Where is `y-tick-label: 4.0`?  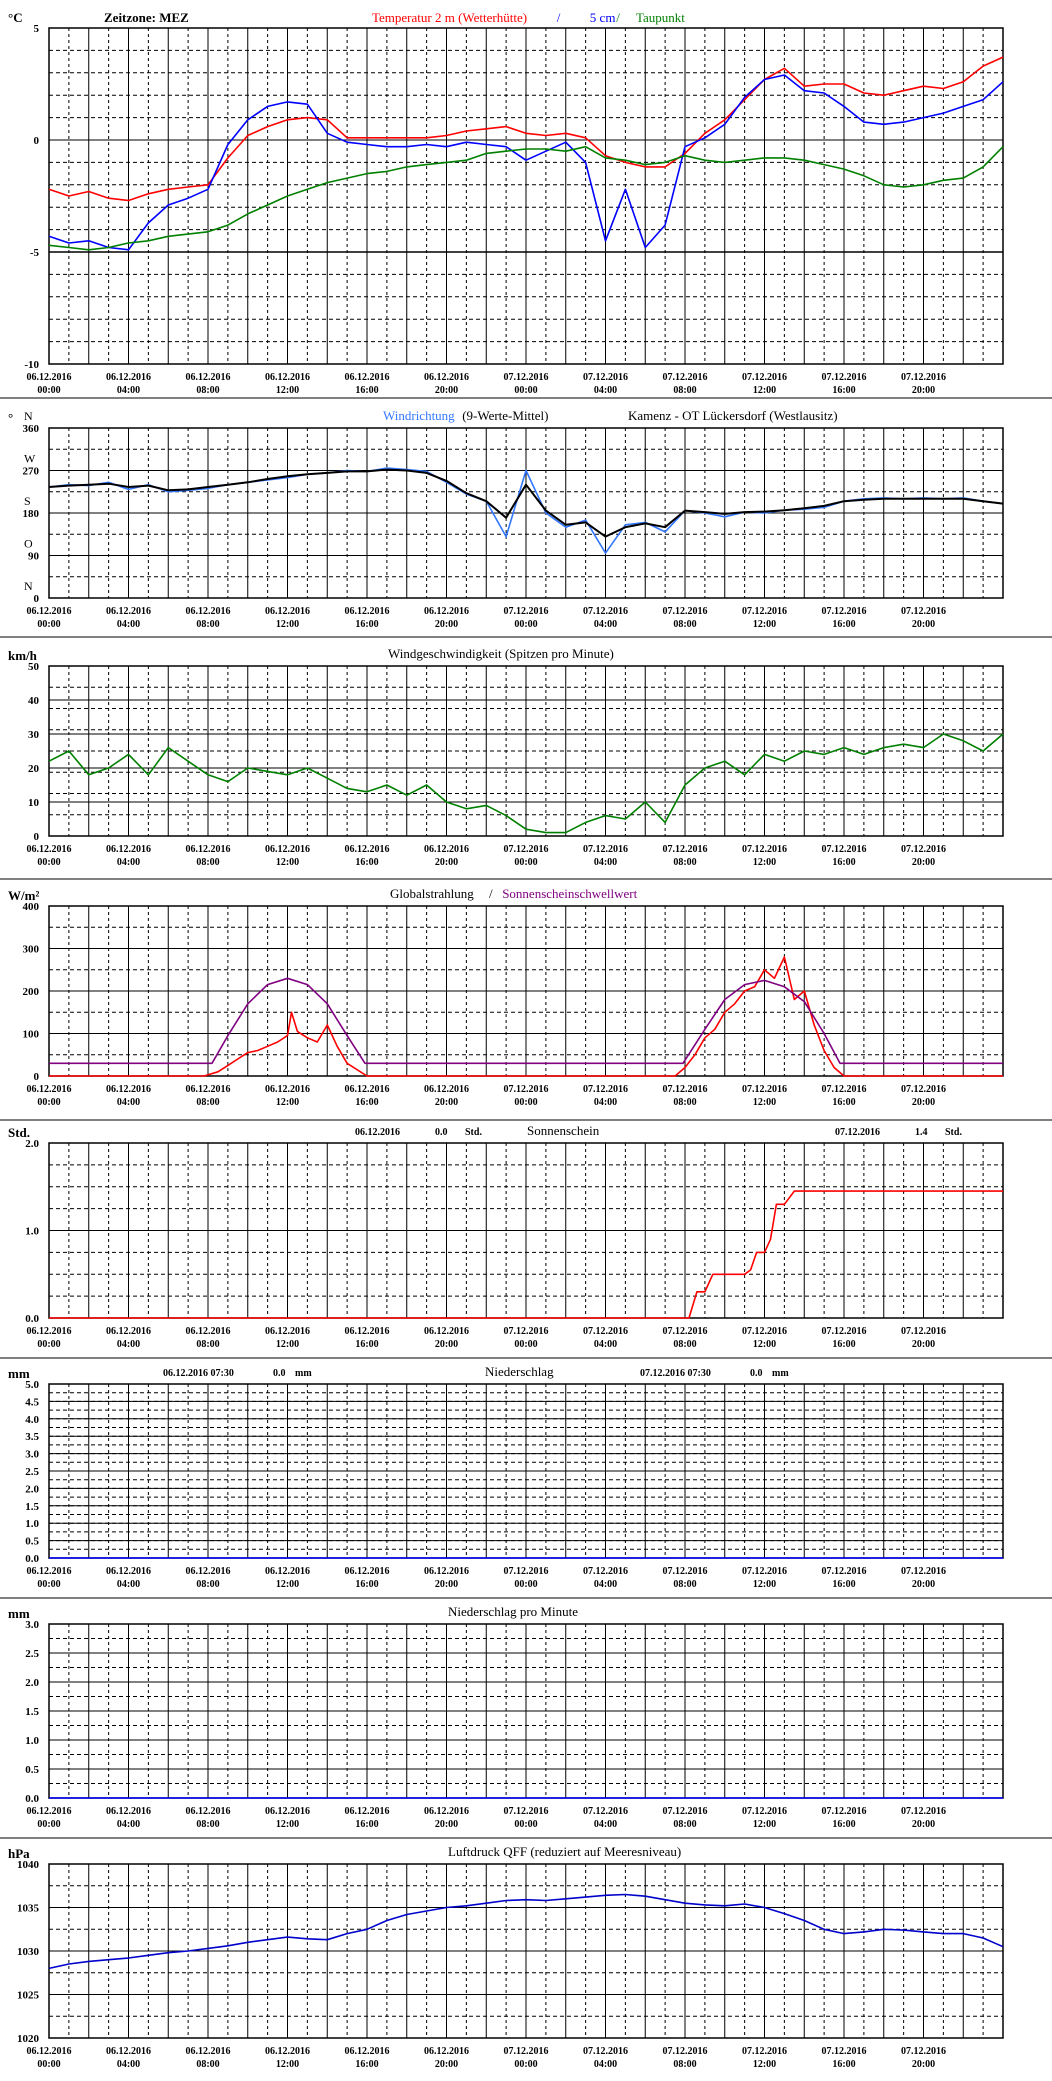 y-tick-label: 4.0 is located at coordinates (32, 1420).